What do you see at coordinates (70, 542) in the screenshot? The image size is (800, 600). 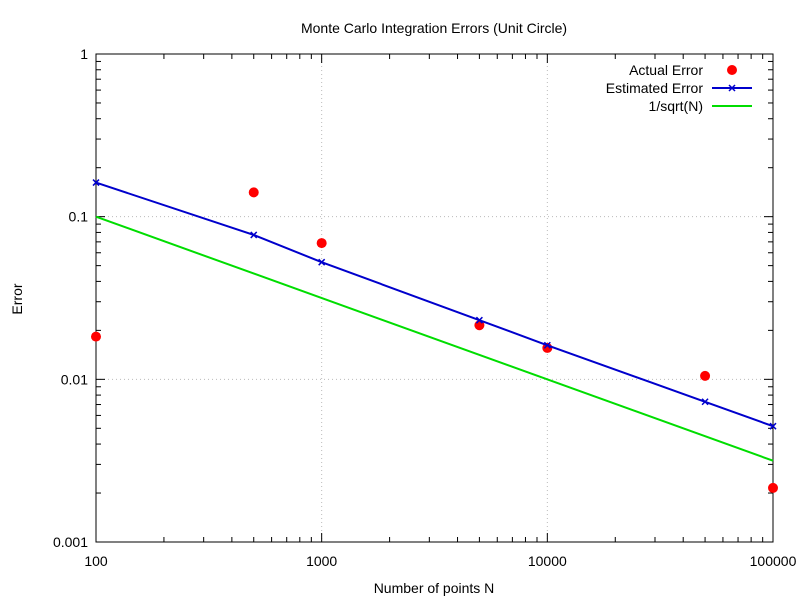 I see `y-tick-label: 0.001` at bounding box center [70, 542].